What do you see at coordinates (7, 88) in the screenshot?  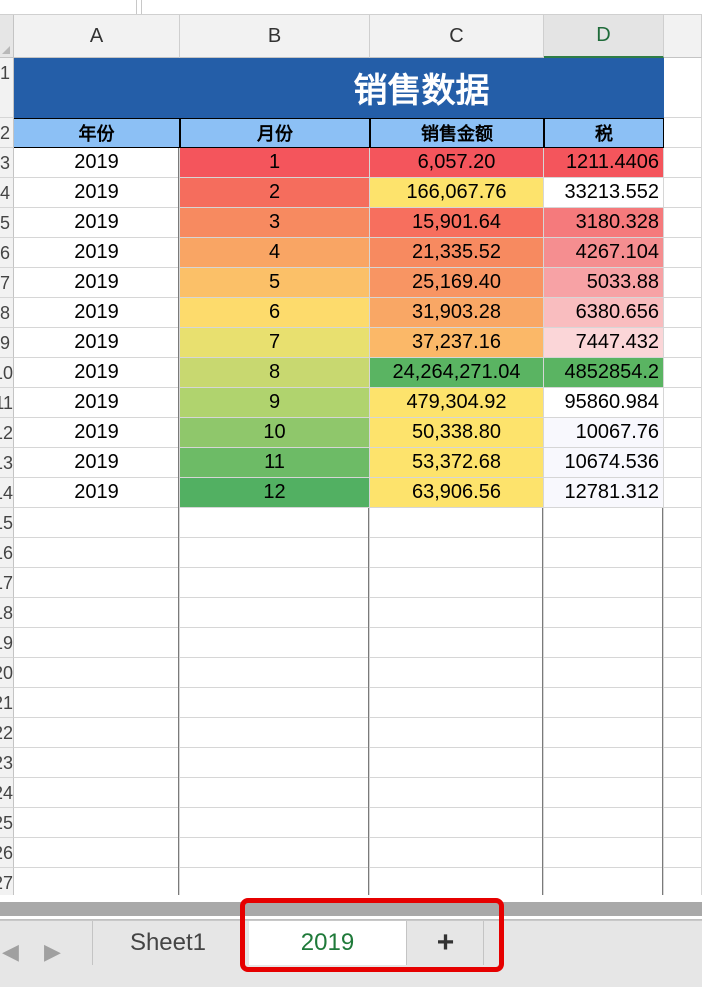 I see `row-header: 1` at bounding box center [7, 88].